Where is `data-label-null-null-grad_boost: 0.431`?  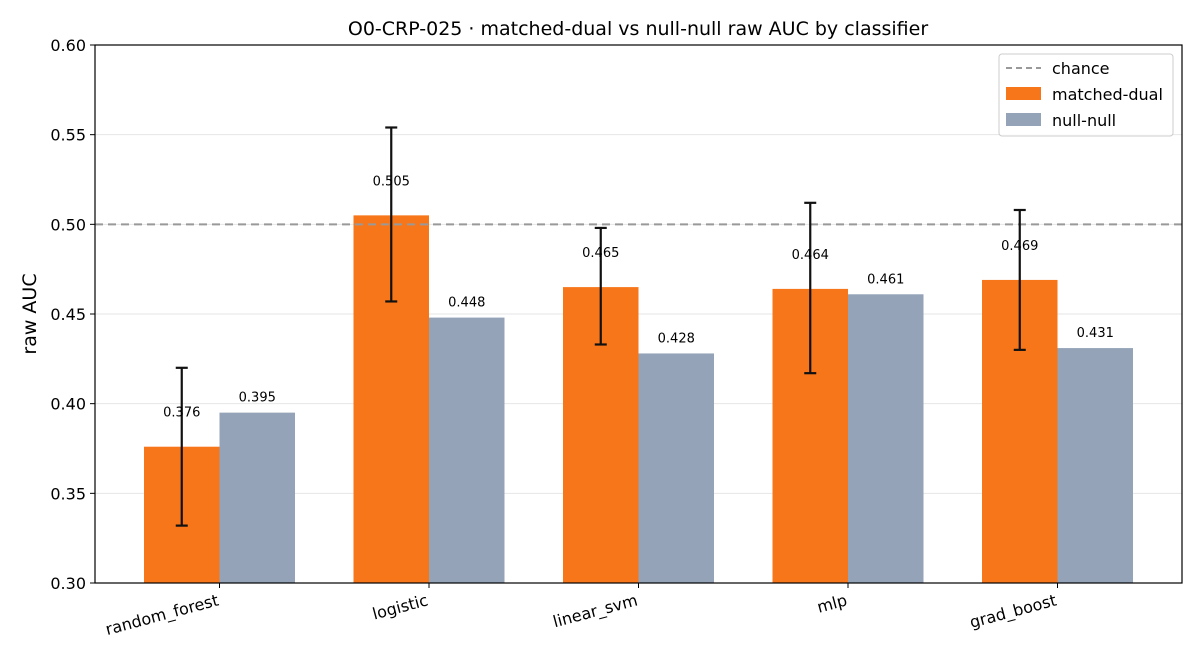
data-label-null-null-grad_boost: 0.431 is located at coordinates (1095, 333).